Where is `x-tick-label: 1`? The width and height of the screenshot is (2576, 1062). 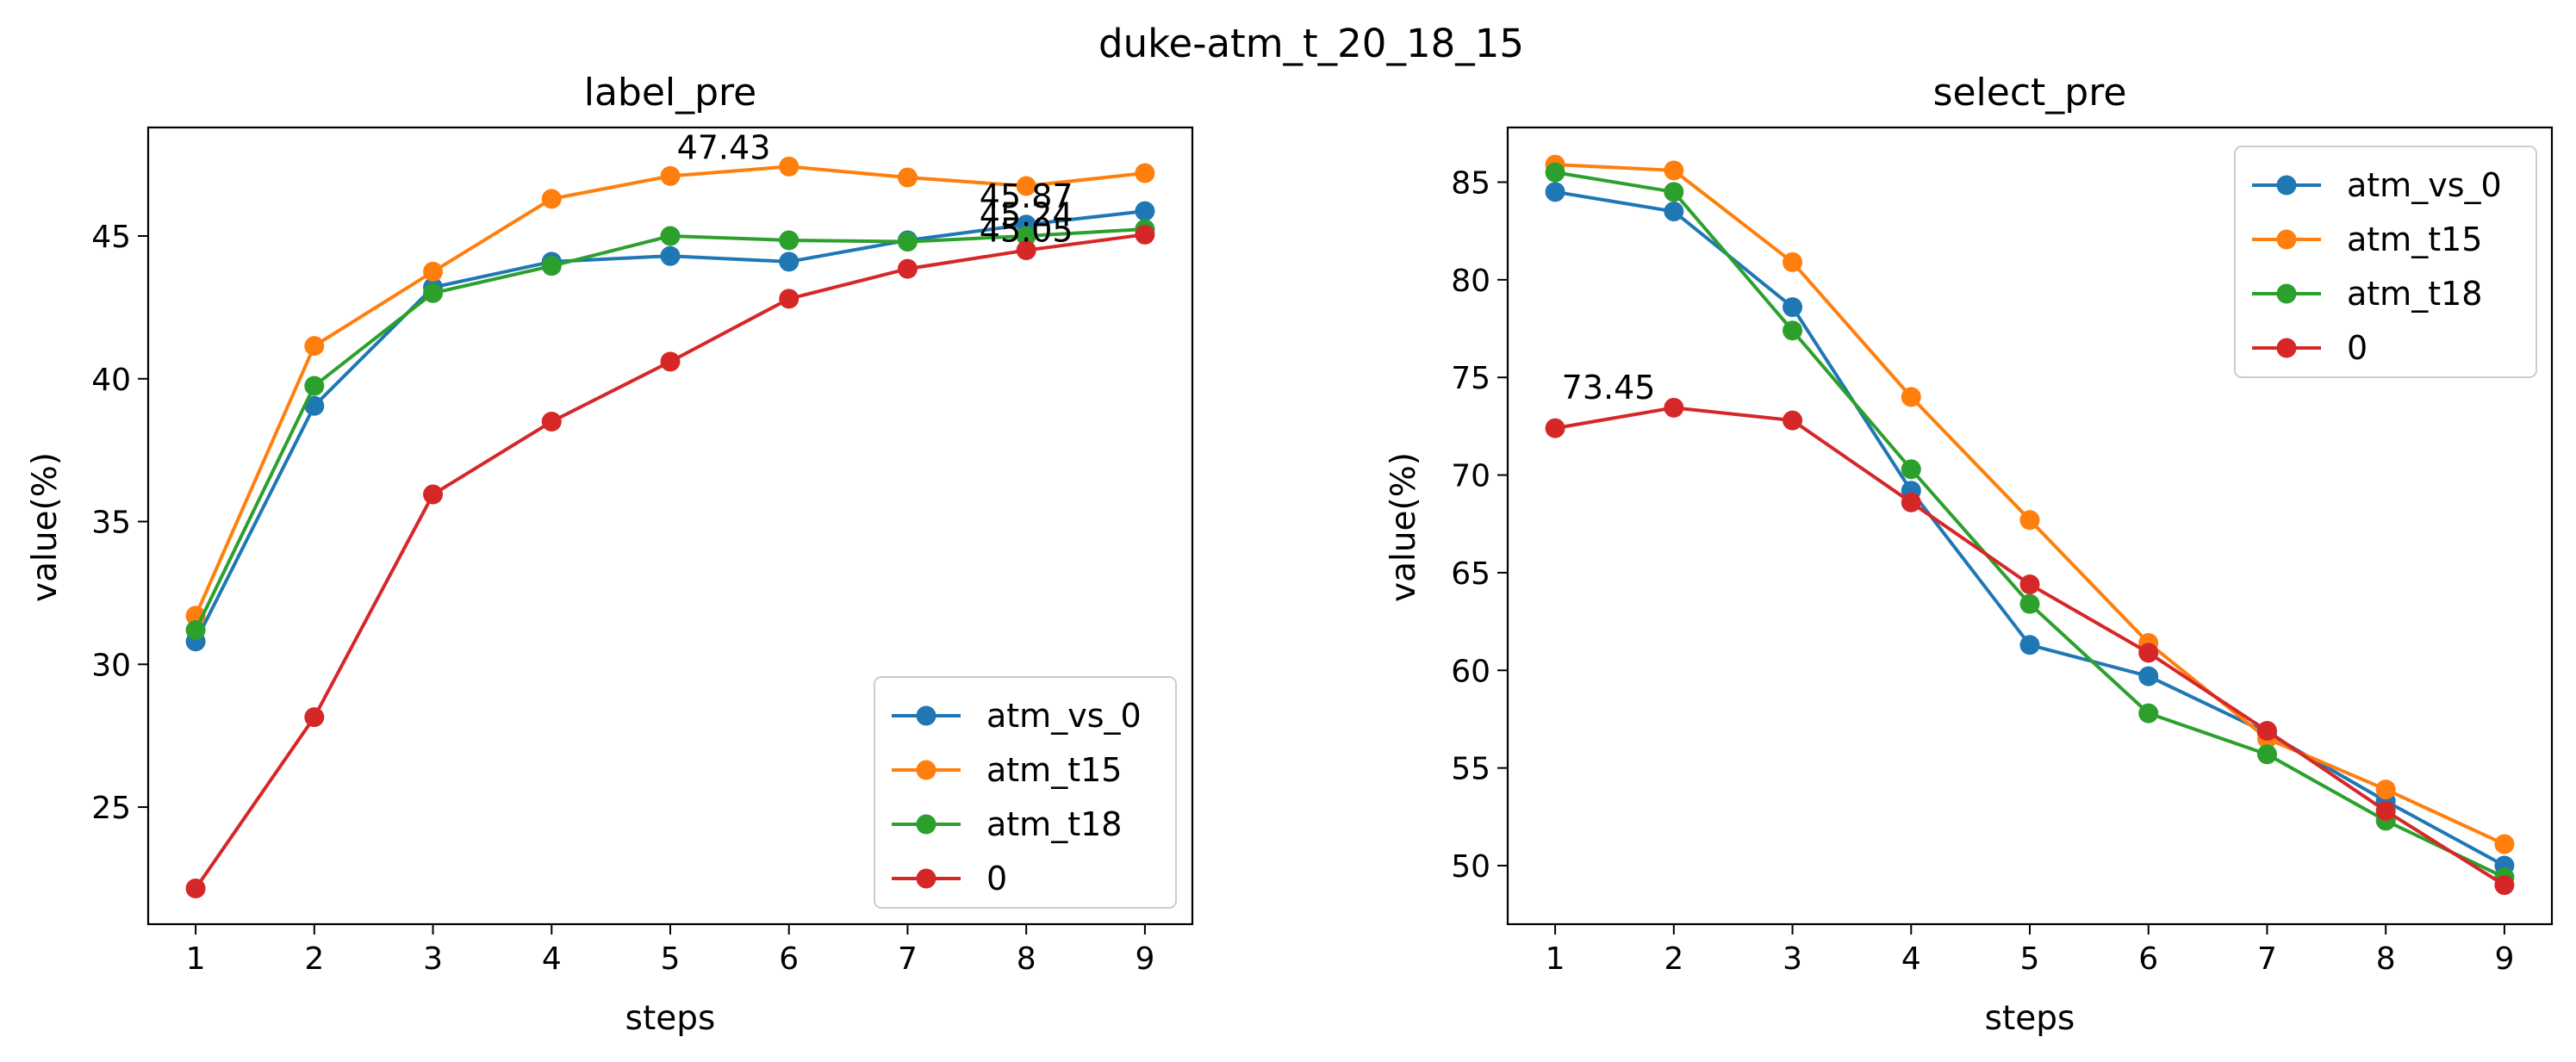
x-tick-label: 1 is located at coordinates (196, 959).